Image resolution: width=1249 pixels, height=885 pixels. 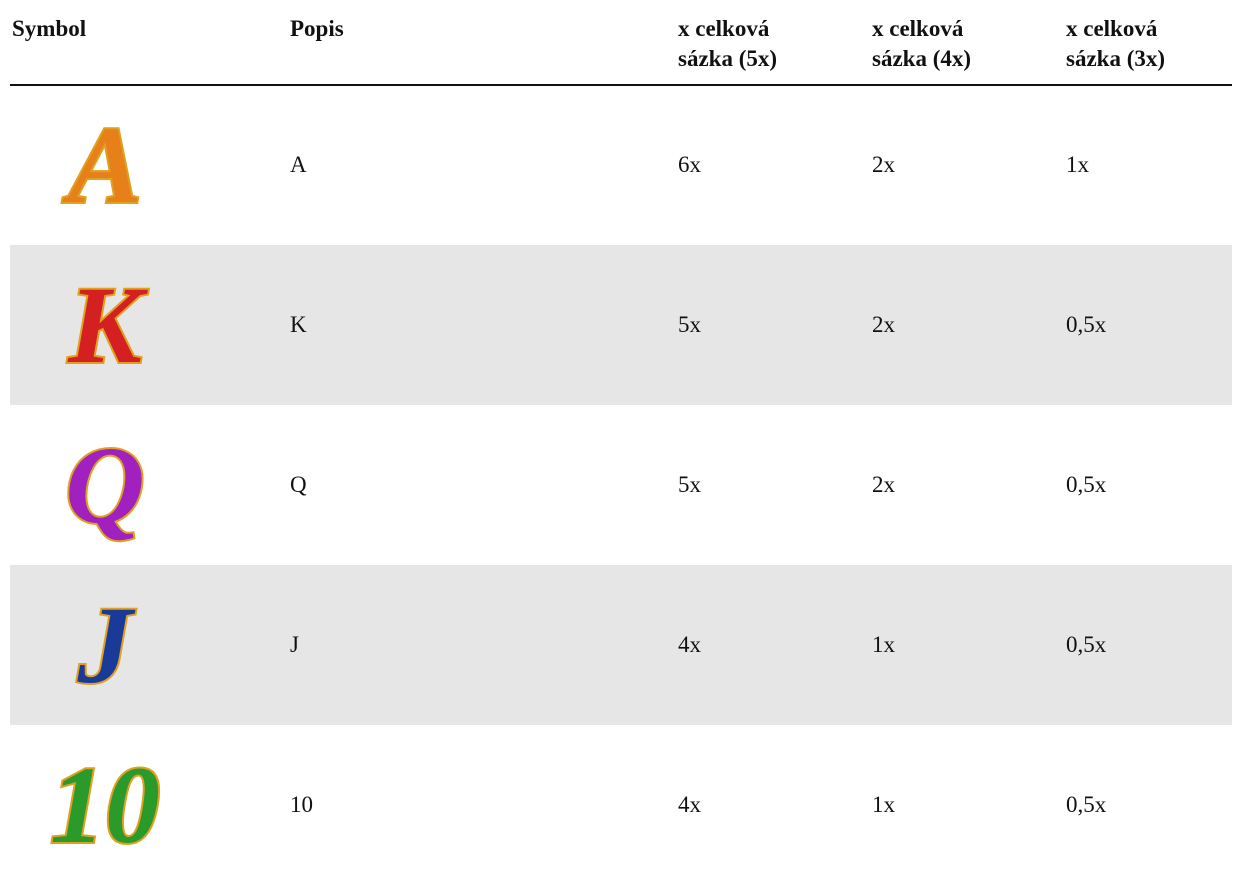 I want to click on description: K, so click(x=298, y=324).